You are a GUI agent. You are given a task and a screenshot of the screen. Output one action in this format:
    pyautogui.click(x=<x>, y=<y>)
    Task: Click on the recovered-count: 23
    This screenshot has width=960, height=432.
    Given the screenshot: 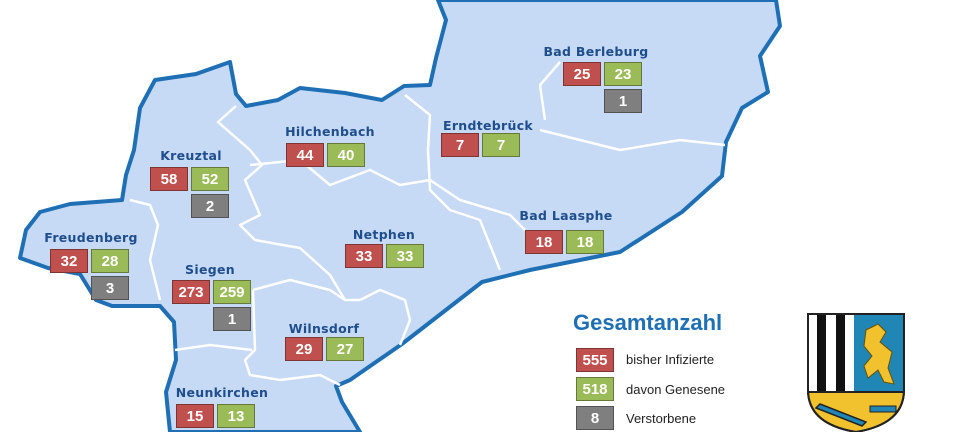 What is the action you would take?
    pyautogui.click(x=623, y=74)
    